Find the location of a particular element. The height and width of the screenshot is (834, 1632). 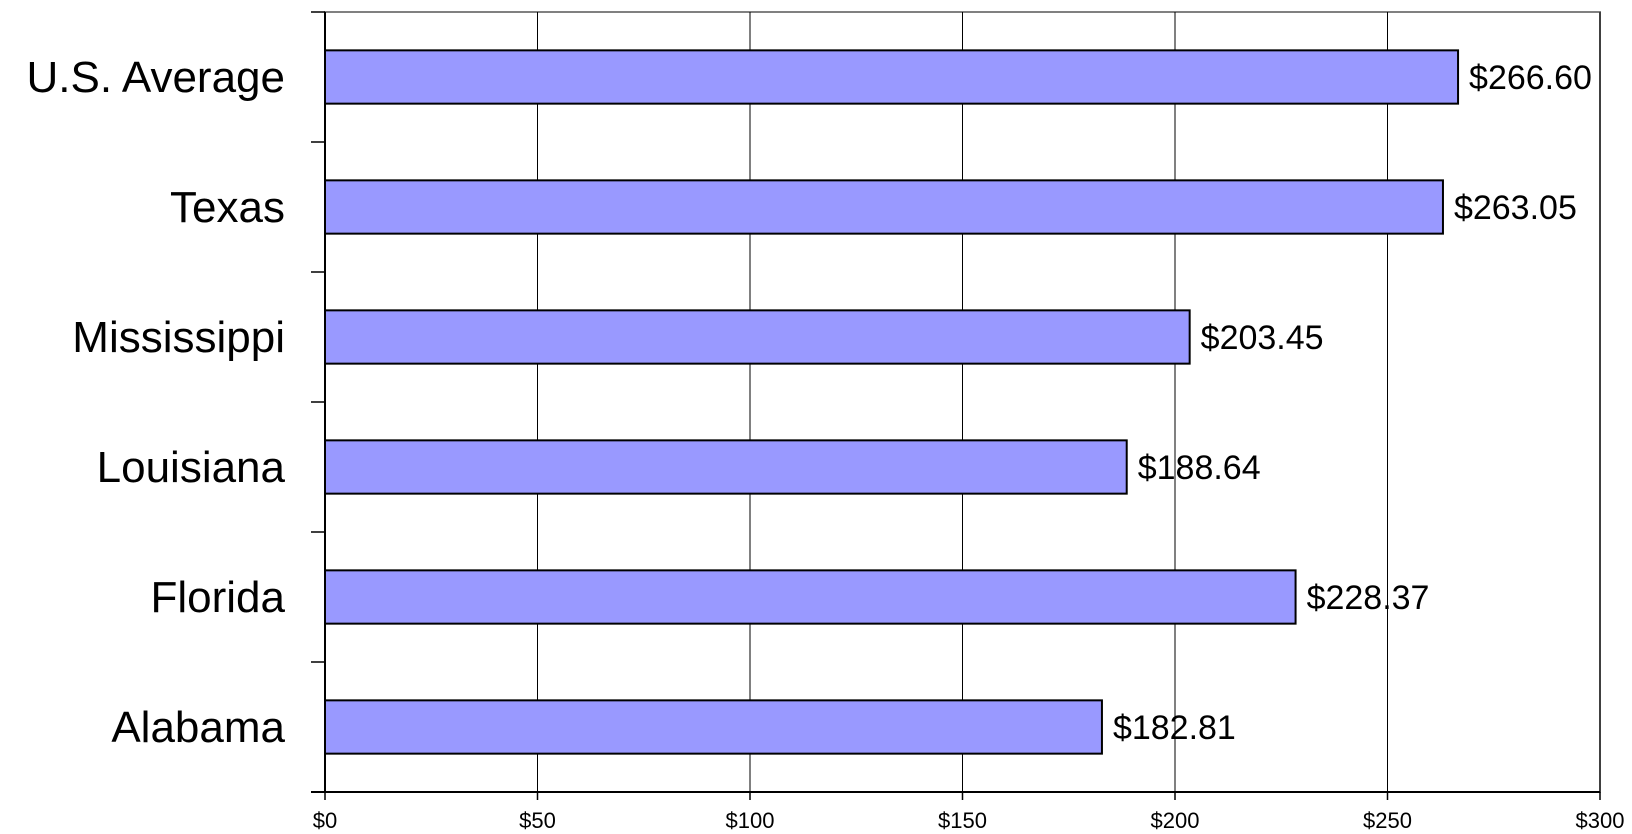

category-label: U.S. Average is located at coordinates (156, 77).